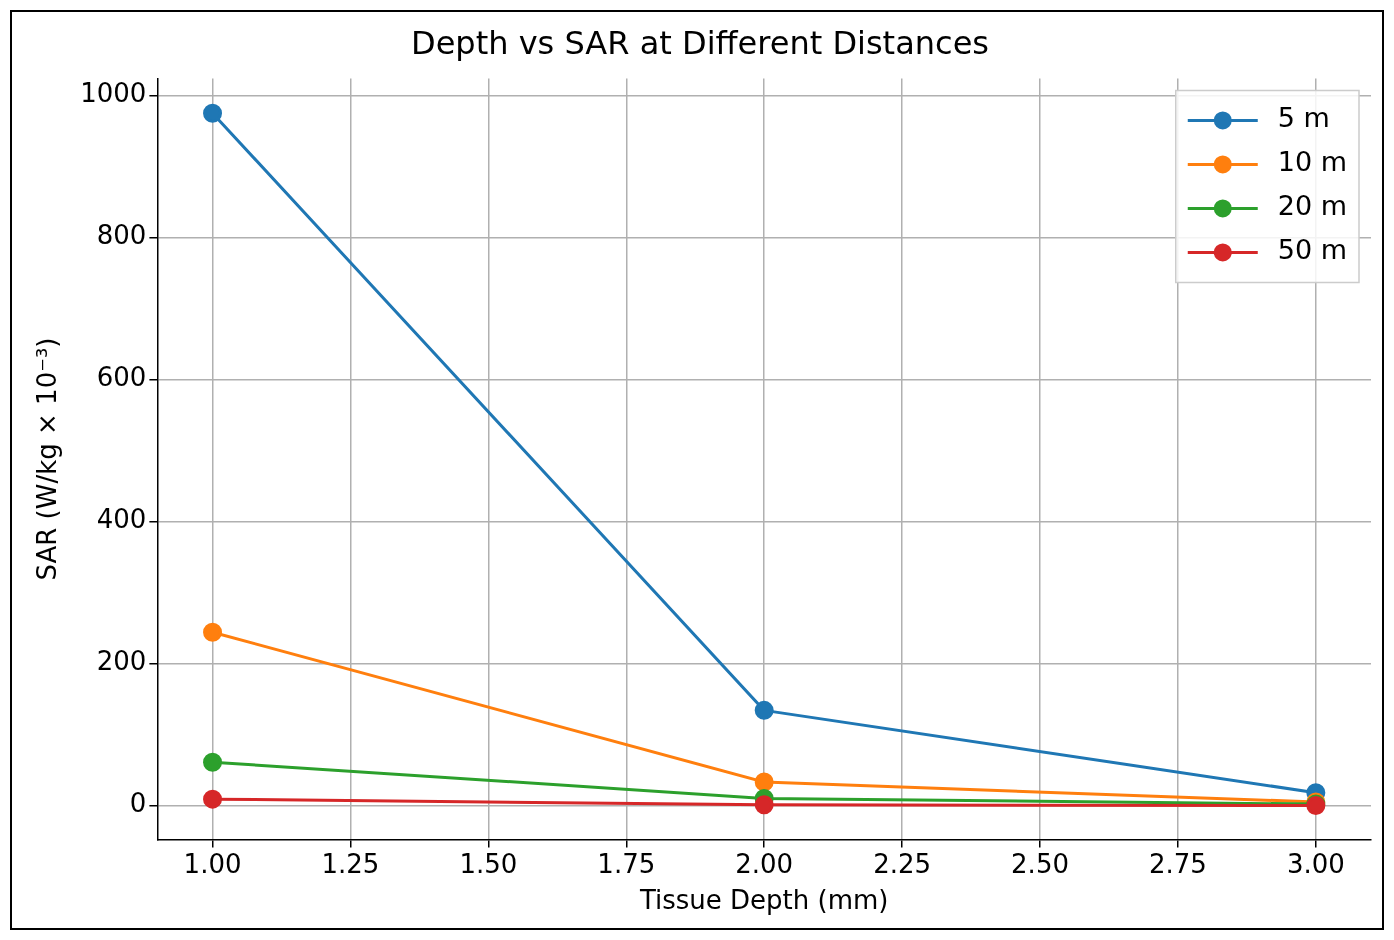 Image resolution: width=1394 pixels, height=940 pixels. I want to click on chart-title: Depth vs SAR at Different Distances, so click(700, 42).